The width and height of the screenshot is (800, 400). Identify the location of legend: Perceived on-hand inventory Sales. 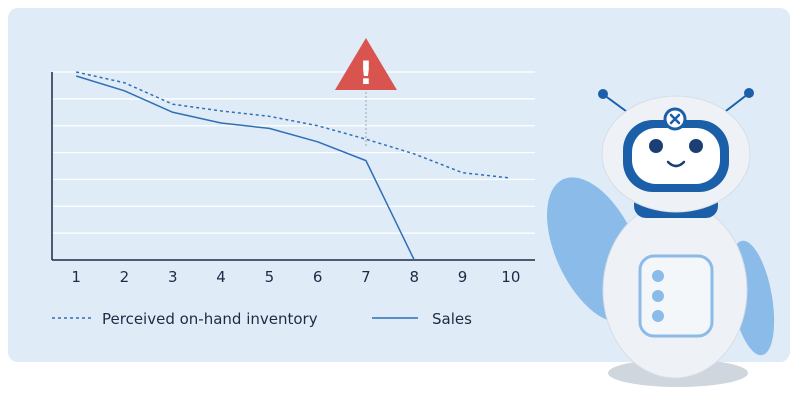
(262, 319).